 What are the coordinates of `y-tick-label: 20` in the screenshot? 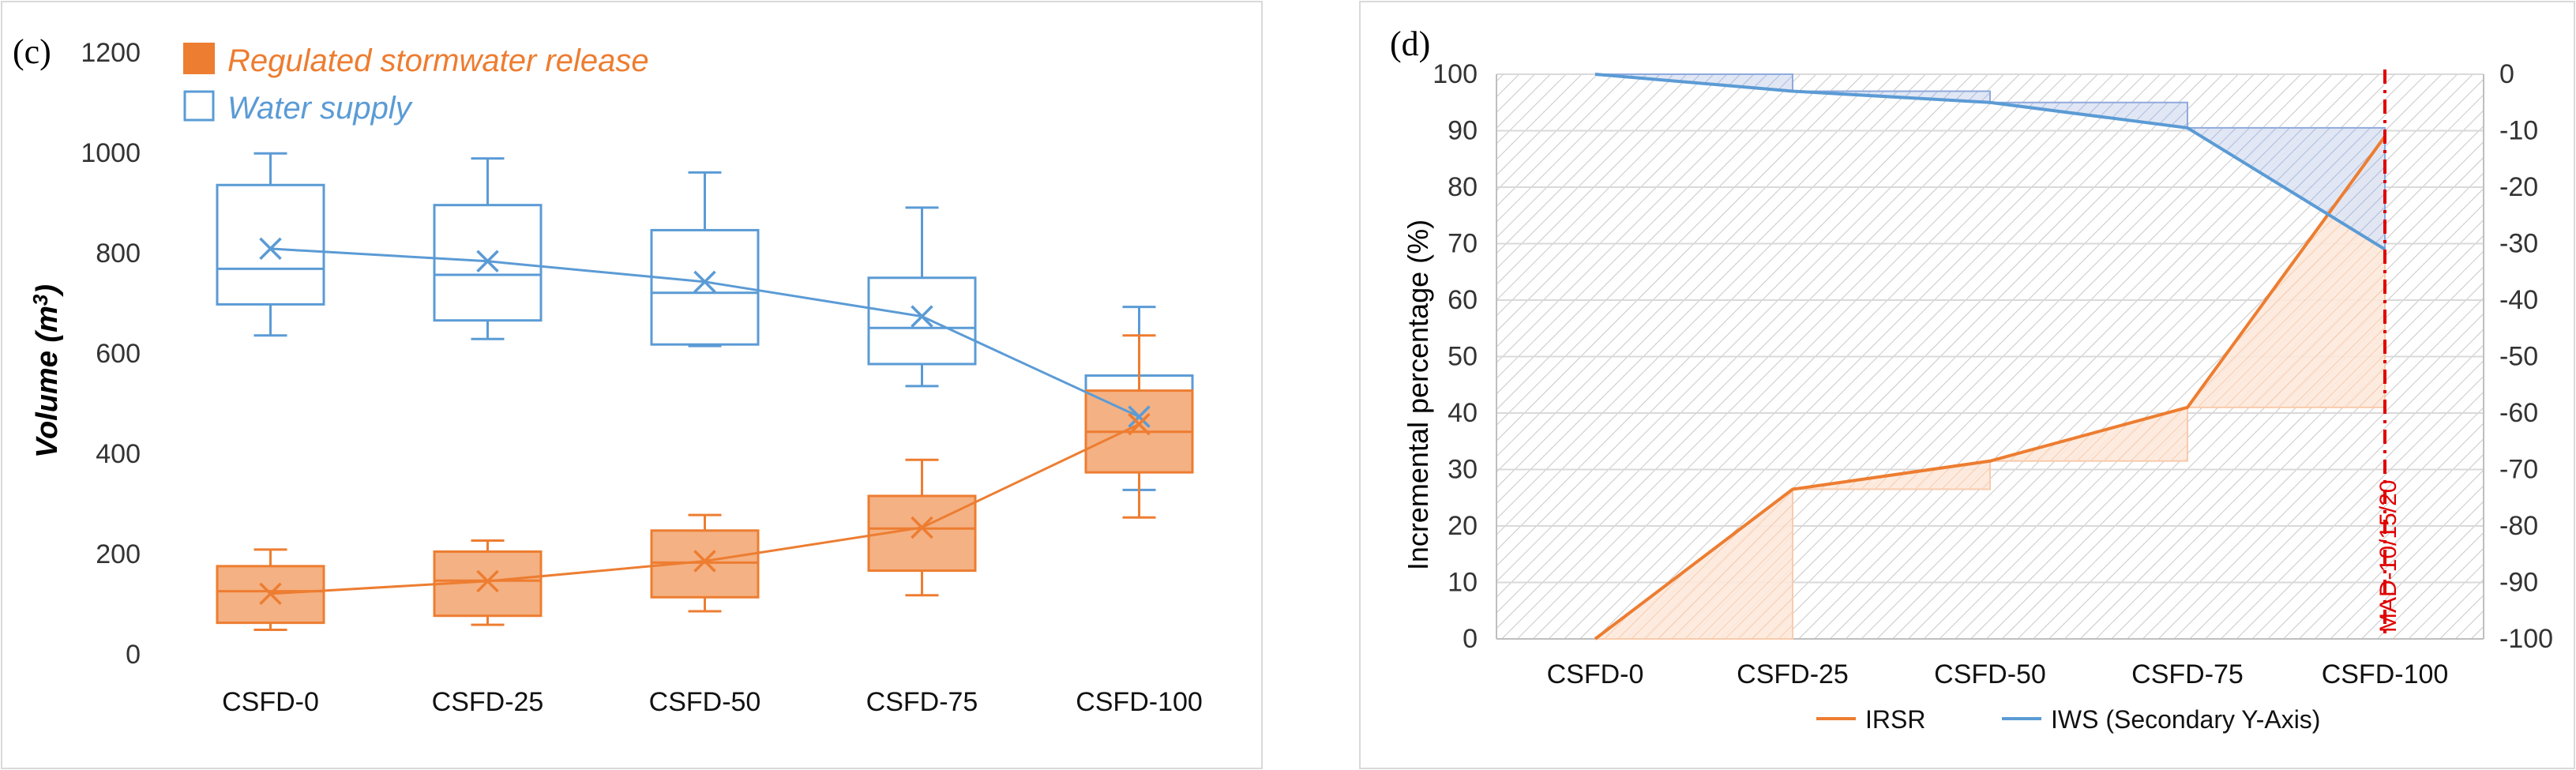 It's located at (1463, 526).